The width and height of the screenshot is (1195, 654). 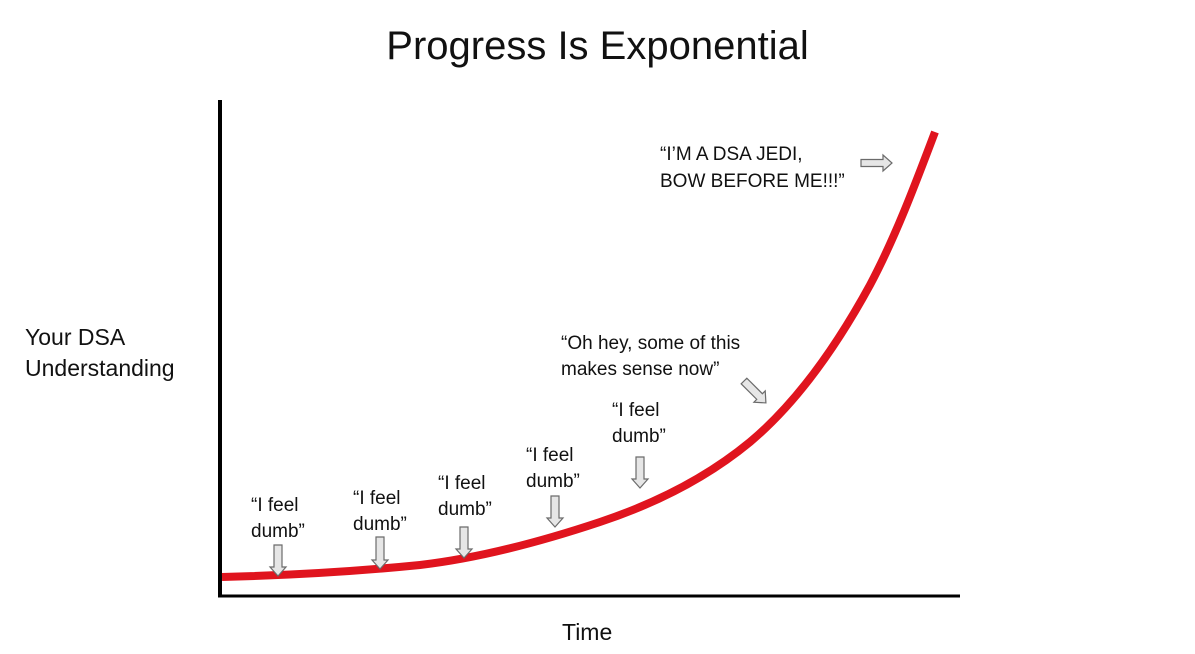 What do you see at coordinates (753, 390) in the screenshot?
I see `arrow-down-right-icon` at bounding box center [753, 390].